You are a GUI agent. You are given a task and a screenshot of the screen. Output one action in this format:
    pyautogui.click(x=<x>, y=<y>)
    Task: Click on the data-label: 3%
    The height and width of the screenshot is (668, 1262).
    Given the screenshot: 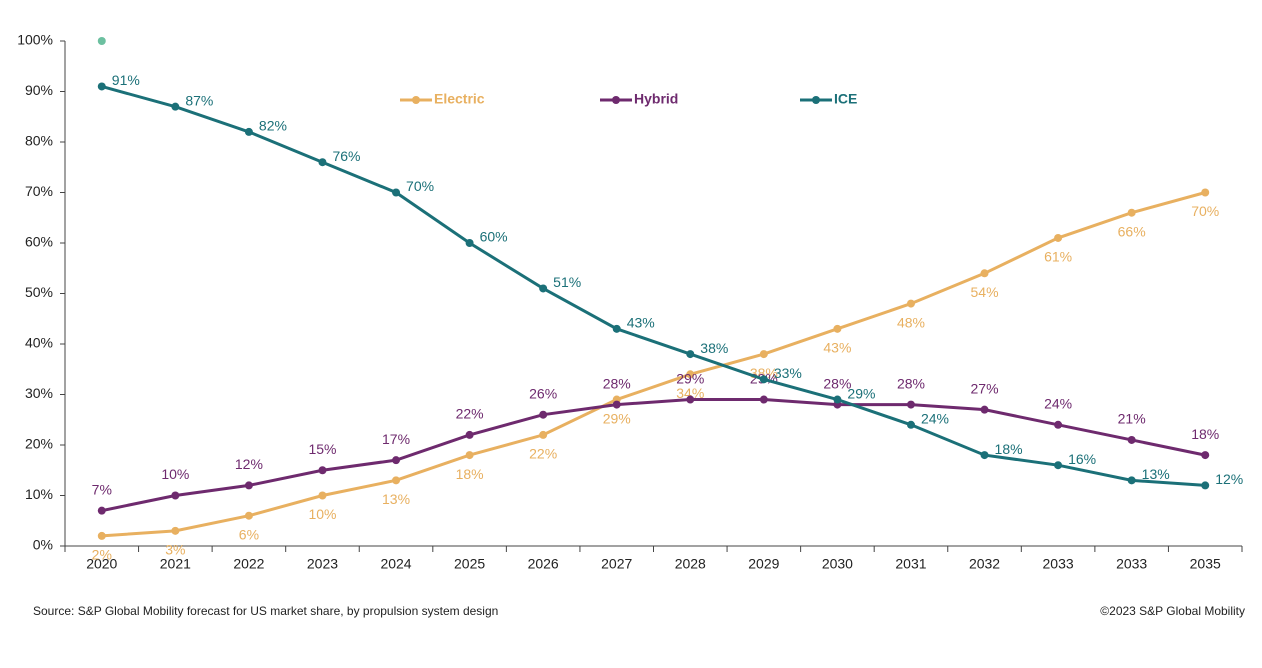 What is the action you would take?
    pyautogui.click(x=175, y=550)
    